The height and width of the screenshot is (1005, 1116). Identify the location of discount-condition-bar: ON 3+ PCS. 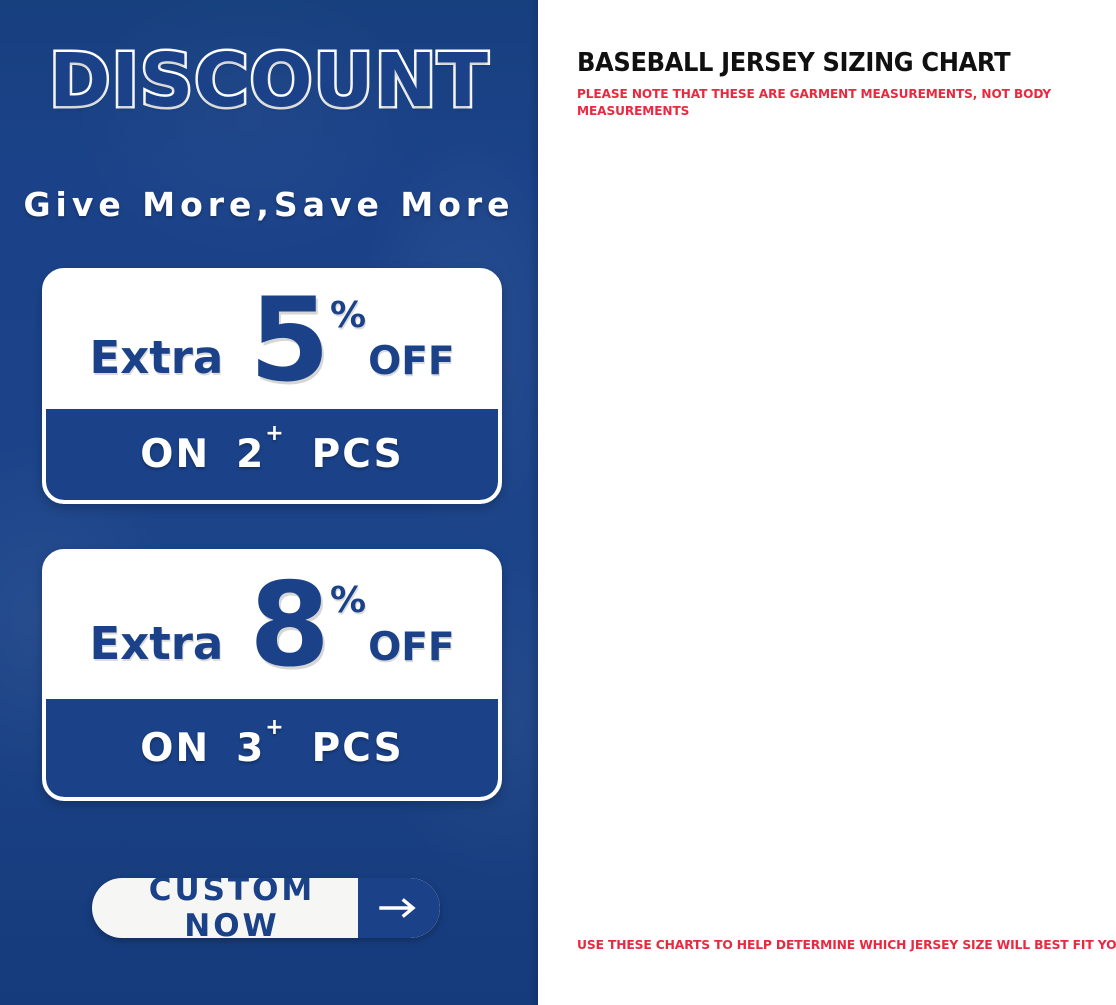
(272, 748).